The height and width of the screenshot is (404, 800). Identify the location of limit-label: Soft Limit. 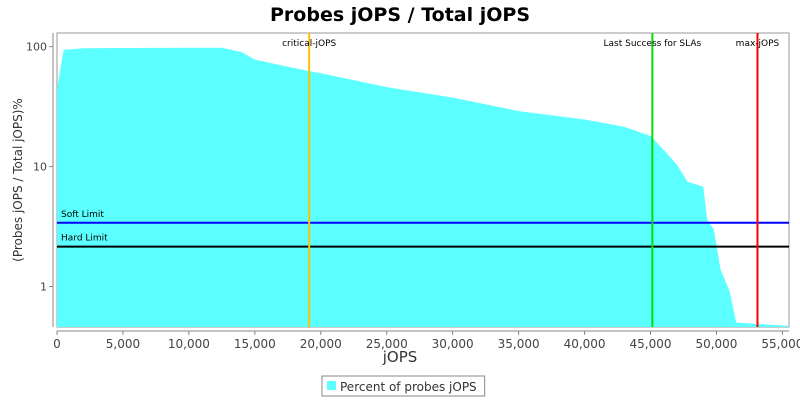
(82, 215).